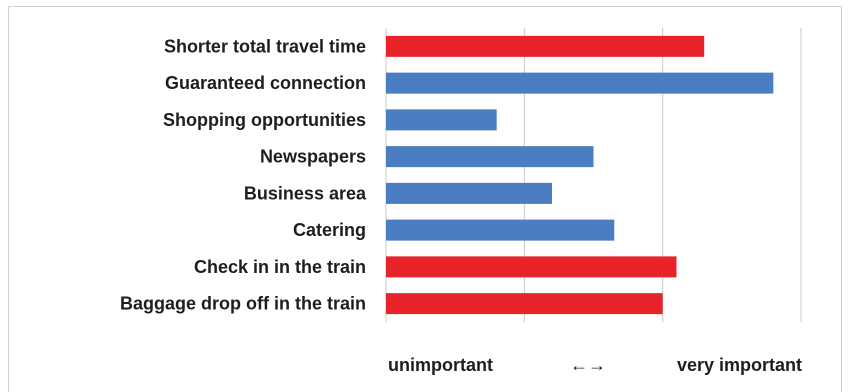 The height and width of the screenshot is (392, 851). I want to click on category-label: Shorter total travel time, so click(265, 46).